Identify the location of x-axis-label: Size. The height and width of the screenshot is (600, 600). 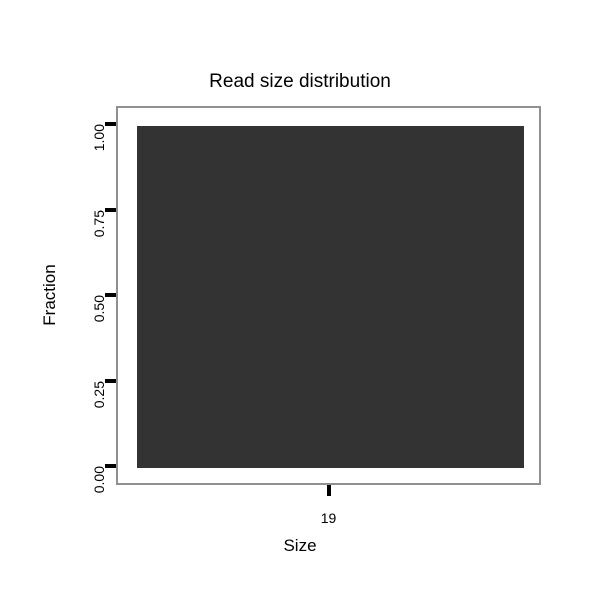
(300, 546).